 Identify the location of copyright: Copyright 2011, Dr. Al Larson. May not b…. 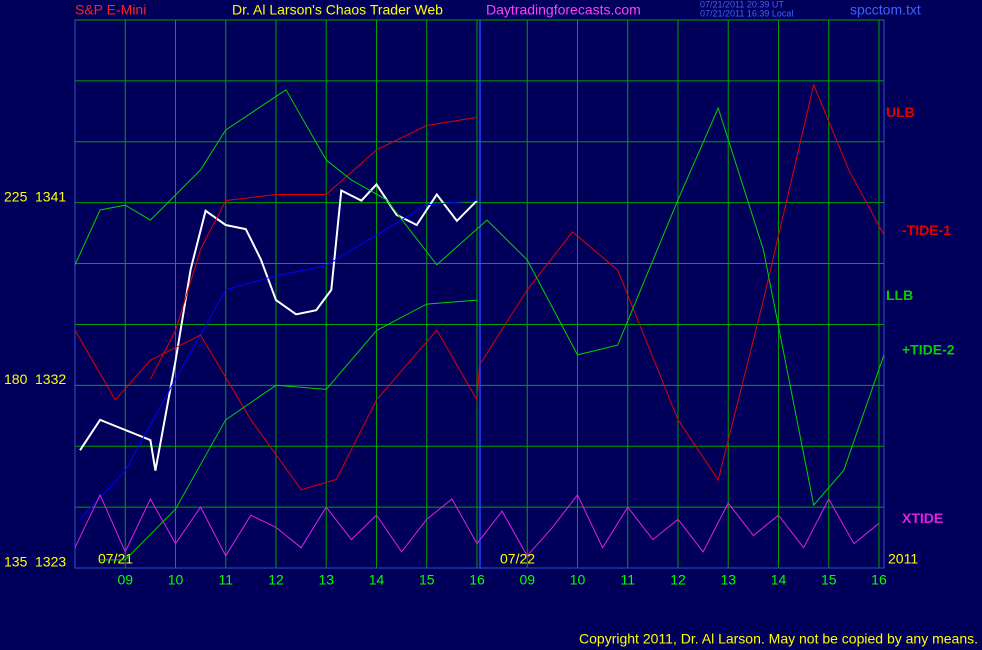
(778, 639).